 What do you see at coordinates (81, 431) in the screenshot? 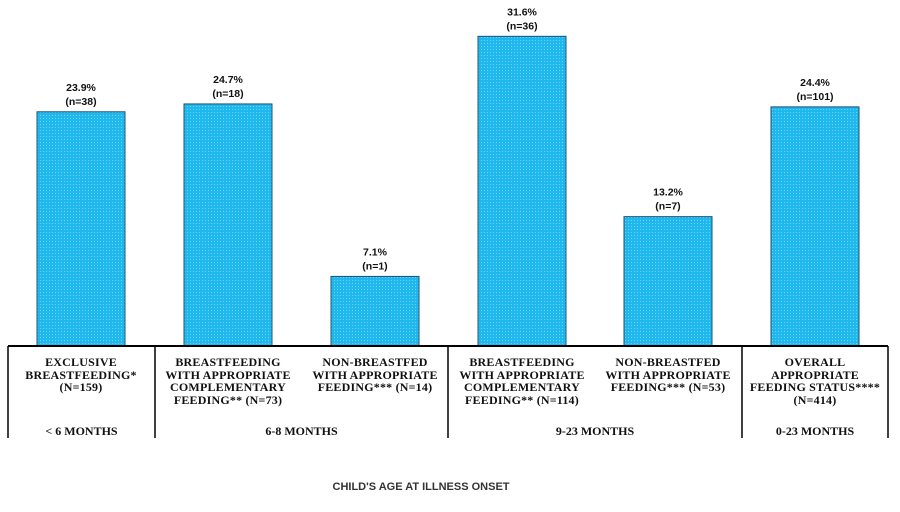
I see `age-group-label-0: < 6 MONTHS` at bounding box center [81, 431].